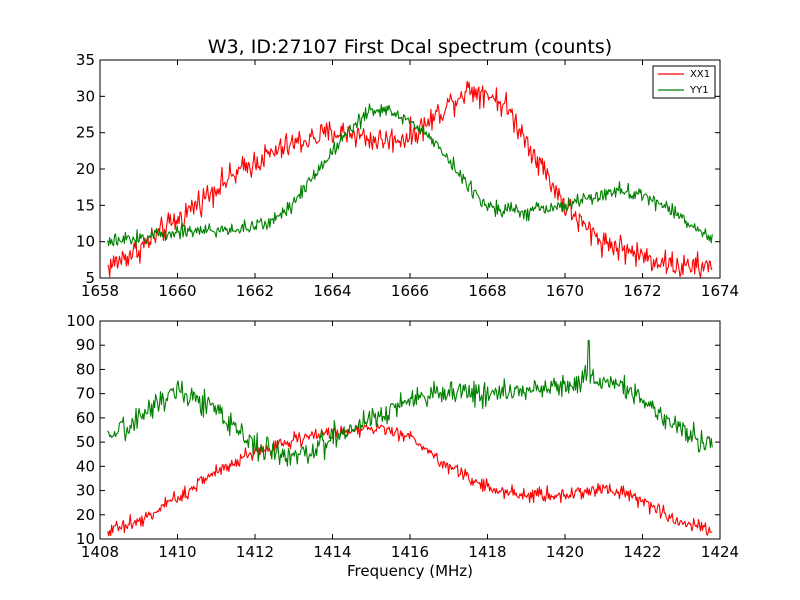  I want to click on legend-label-yy1: YY1, so click(699, 90).